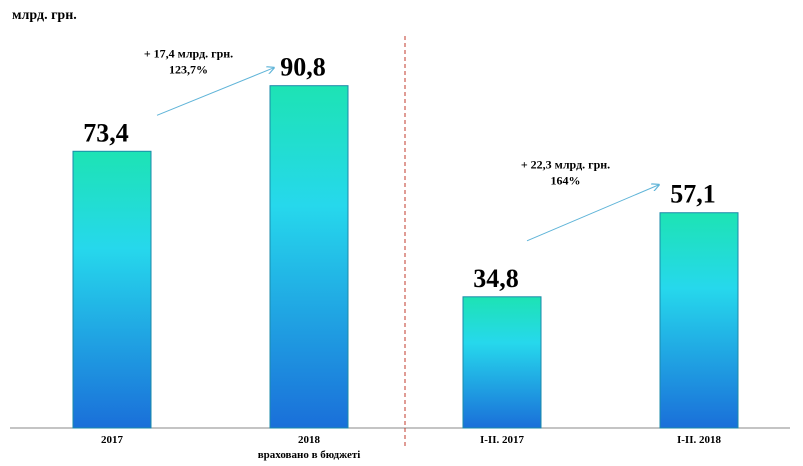 The width and height of the screenshot is (803, 466). What do you see at coordinates (566, 181) in the screenshot?
I see `annotation-text: 164%` at bounding box center [566, 181].